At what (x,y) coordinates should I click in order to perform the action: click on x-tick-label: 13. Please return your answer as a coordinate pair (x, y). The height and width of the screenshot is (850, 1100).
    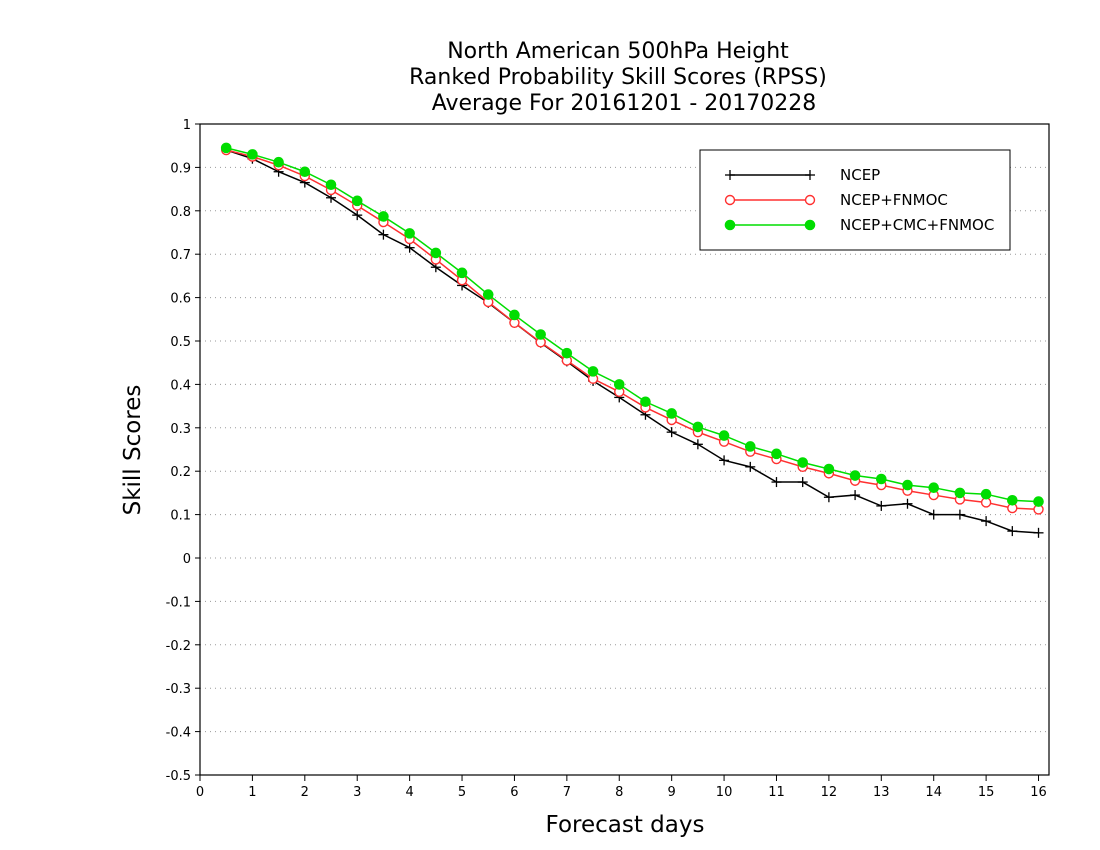
    Looking at the image, I should click on (881, 792).